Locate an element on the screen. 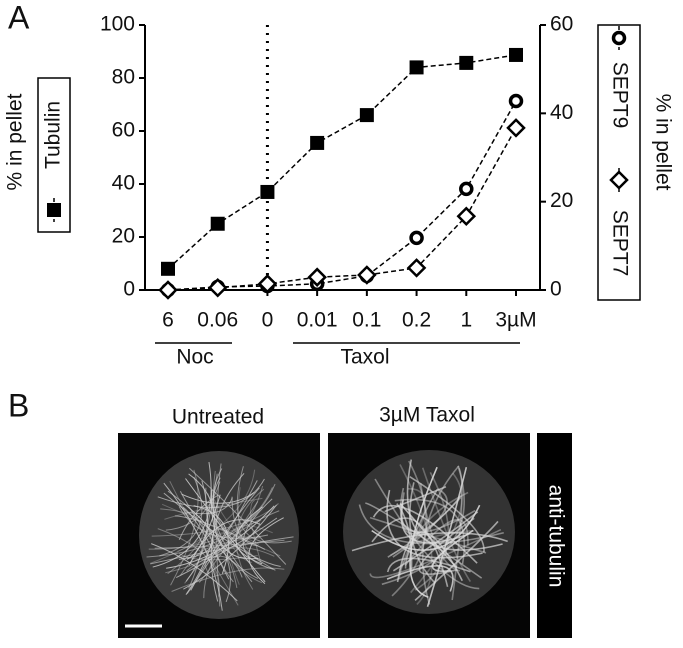 The width and height of the screenshot is (683, 648). group-label: Noc is located at coordinates (194, 357).